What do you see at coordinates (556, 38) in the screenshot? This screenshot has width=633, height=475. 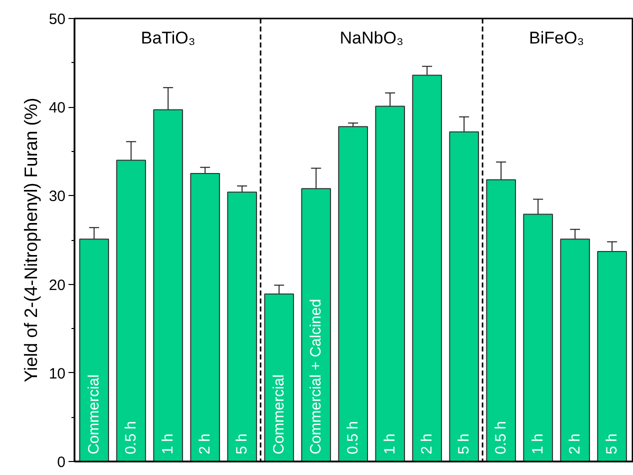 I see `annotation: BiFeO₃` at bounding box center [556, 38].